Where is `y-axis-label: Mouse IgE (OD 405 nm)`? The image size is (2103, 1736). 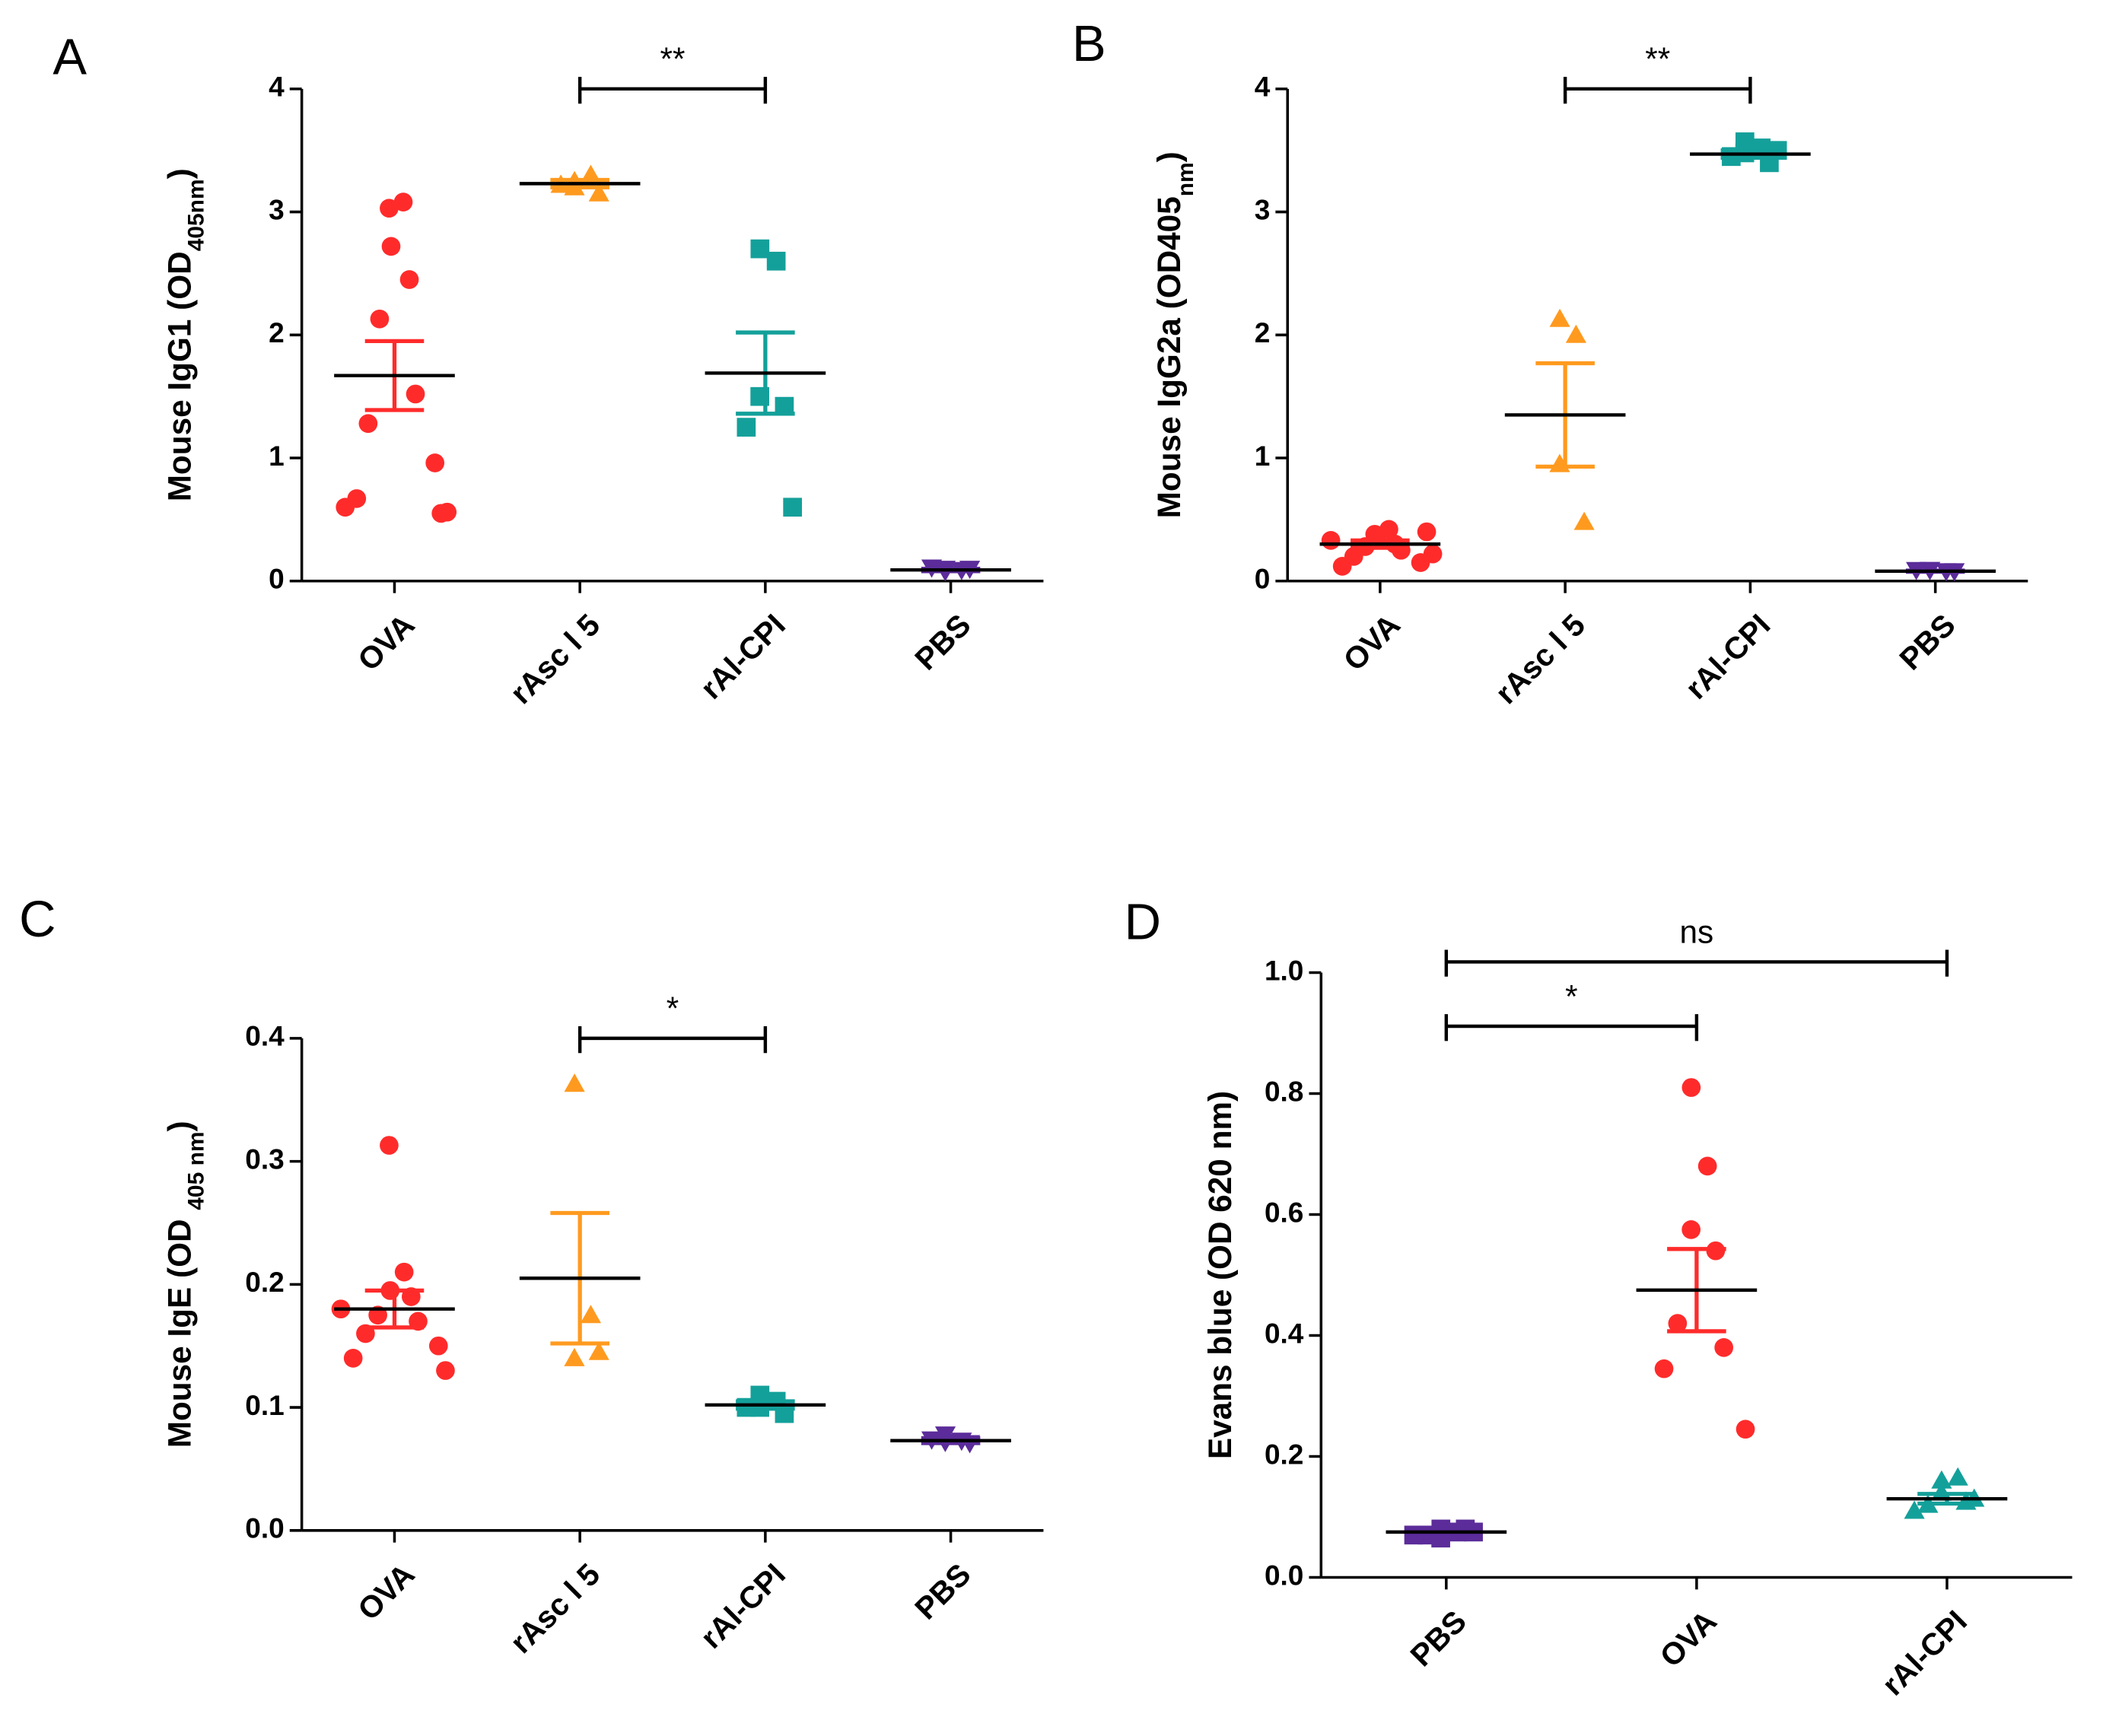 y-axis-label: Mouse IgE (OD 405 nm) is located at coordinates (184, 1284).